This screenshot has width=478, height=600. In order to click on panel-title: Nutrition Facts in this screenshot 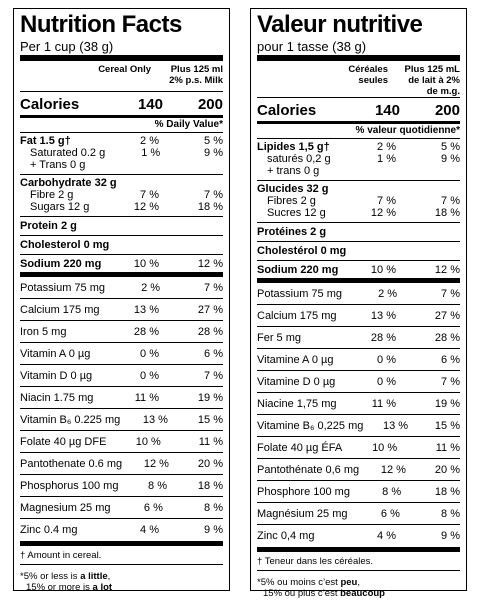, I will do `click(101, 24)`.